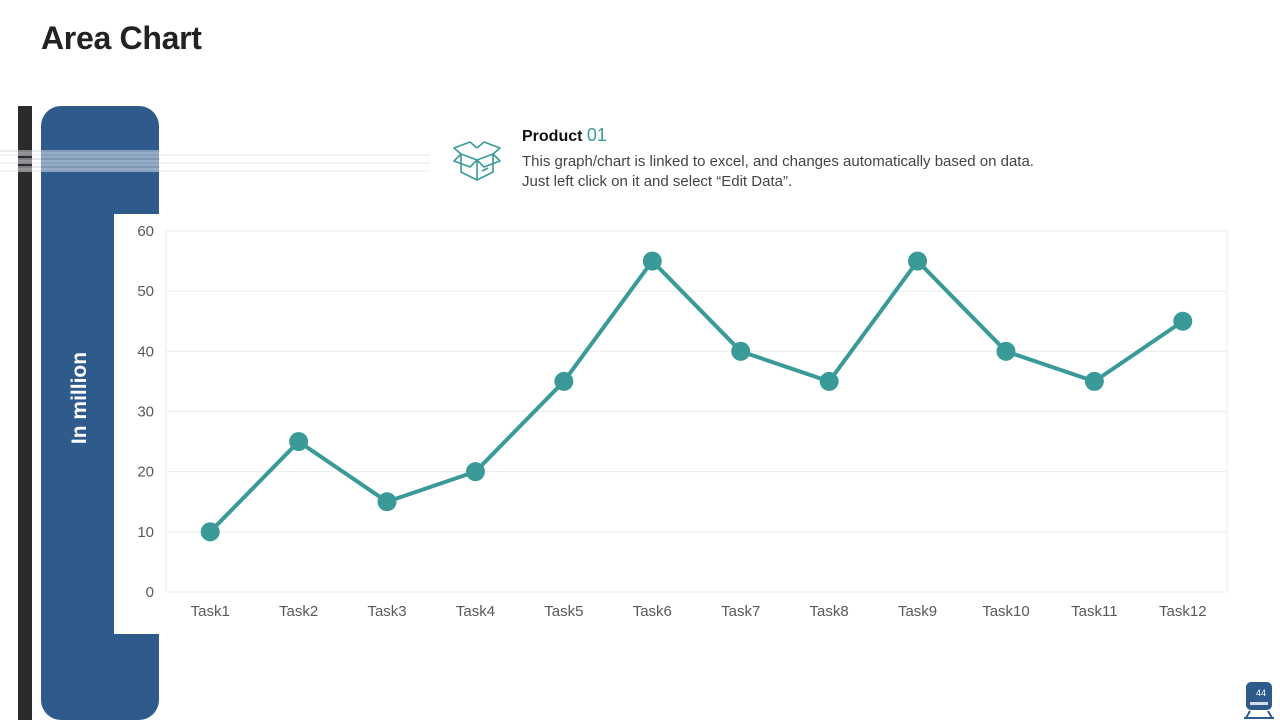  I want to click on y-tick-label: 50, so click(145, 291).